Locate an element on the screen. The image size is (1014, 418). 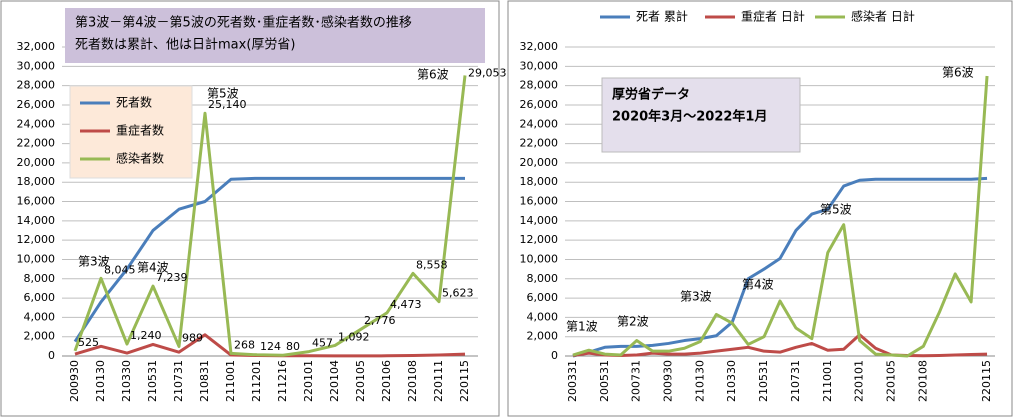
x-tick: 220115 is located at coordinates (464, 381).